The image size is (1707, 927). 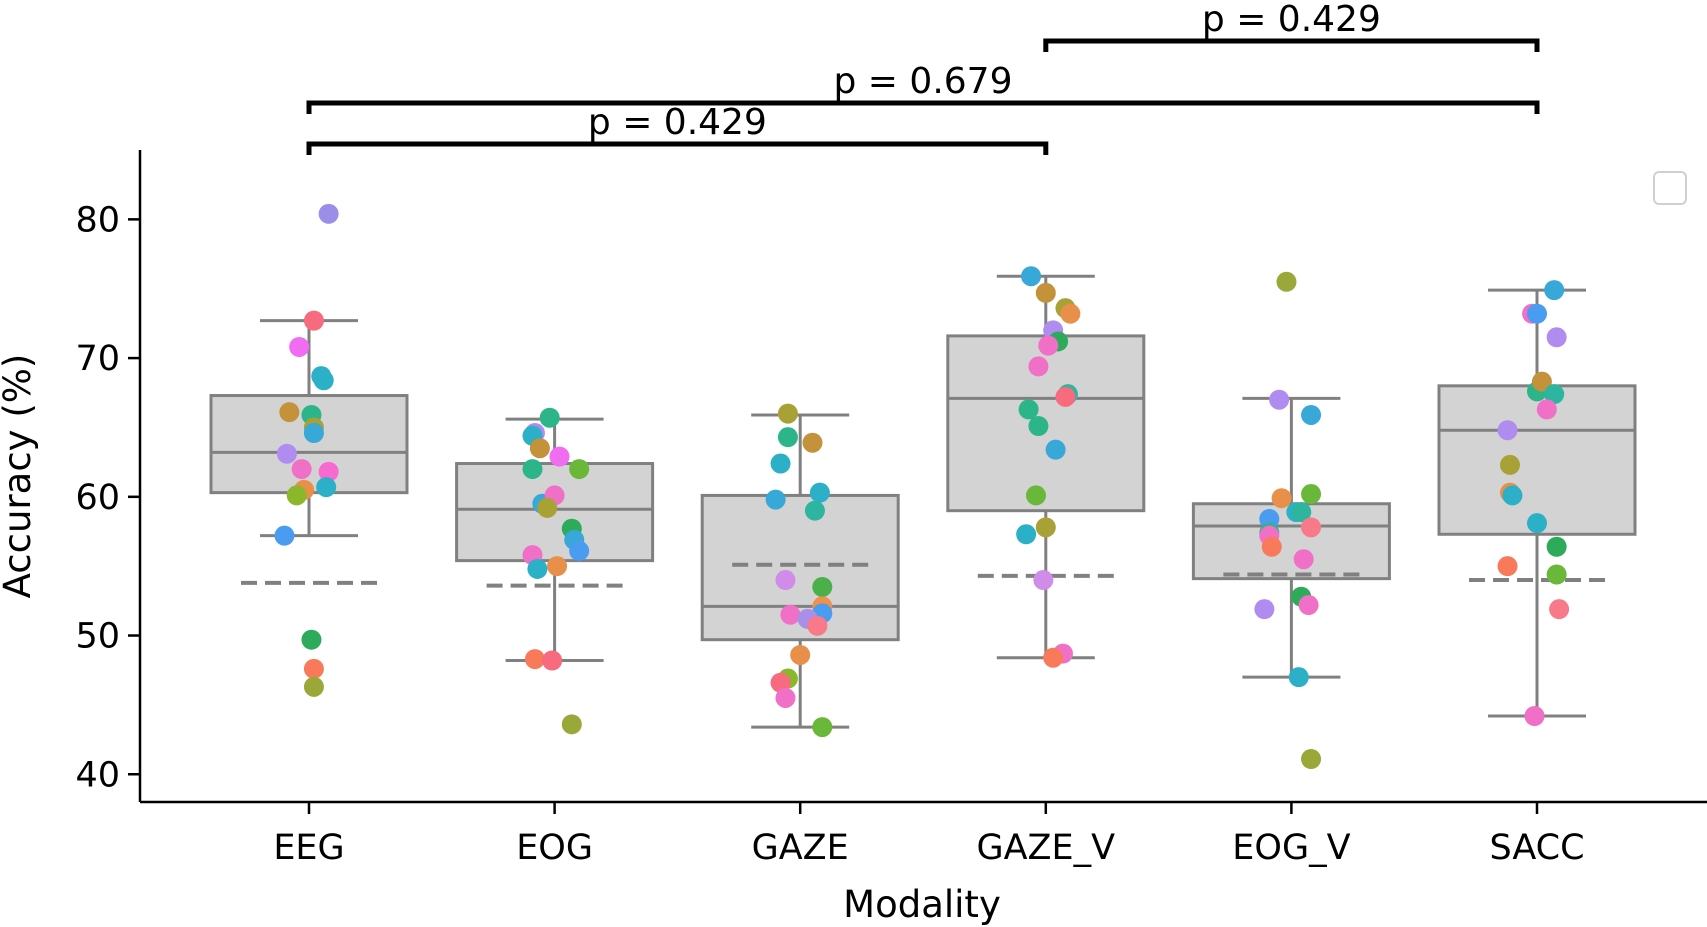 I want to click on y-tick-label: 60, so click(x=97, y=498).